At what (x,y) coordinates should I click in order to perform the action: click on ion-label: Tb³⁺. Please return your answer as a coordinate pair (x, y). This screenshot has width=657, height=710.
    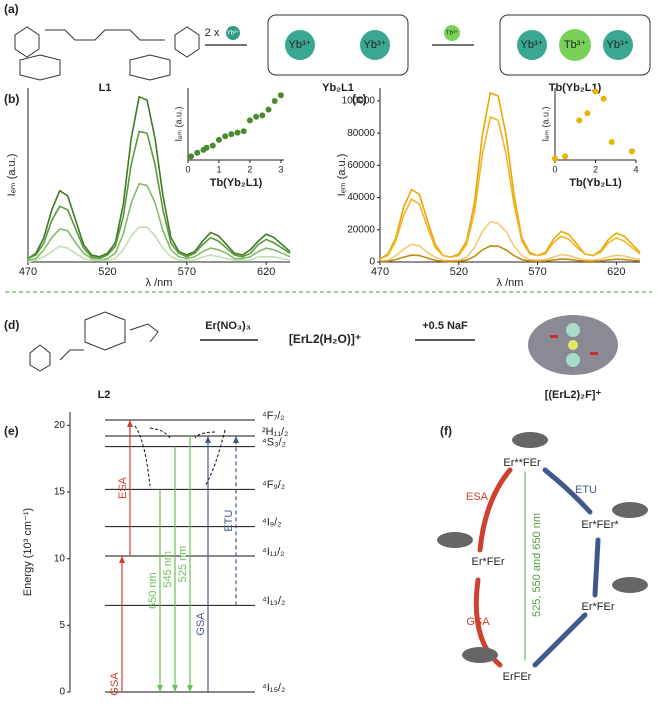
    Looking at the image, I should click on (575, 45).